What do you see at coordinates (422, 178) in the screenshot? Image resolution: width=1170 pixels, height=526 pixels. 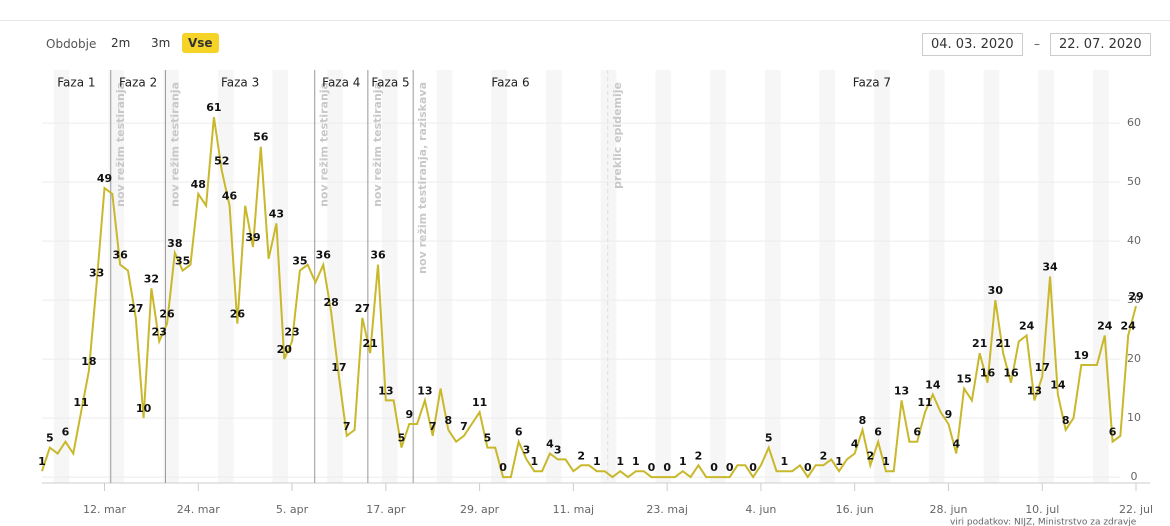 I see `event-label: nov režim testiranja, raziskava` at bounding box center [422, 178].